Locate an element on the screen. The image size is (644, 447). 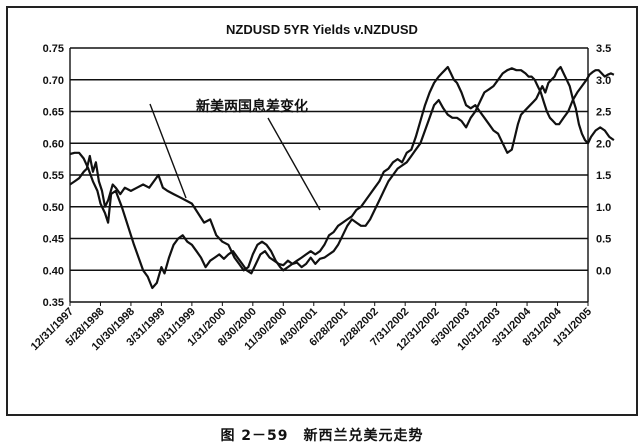
left-tick-label: 0.55 is located at coordinates (53, 176).